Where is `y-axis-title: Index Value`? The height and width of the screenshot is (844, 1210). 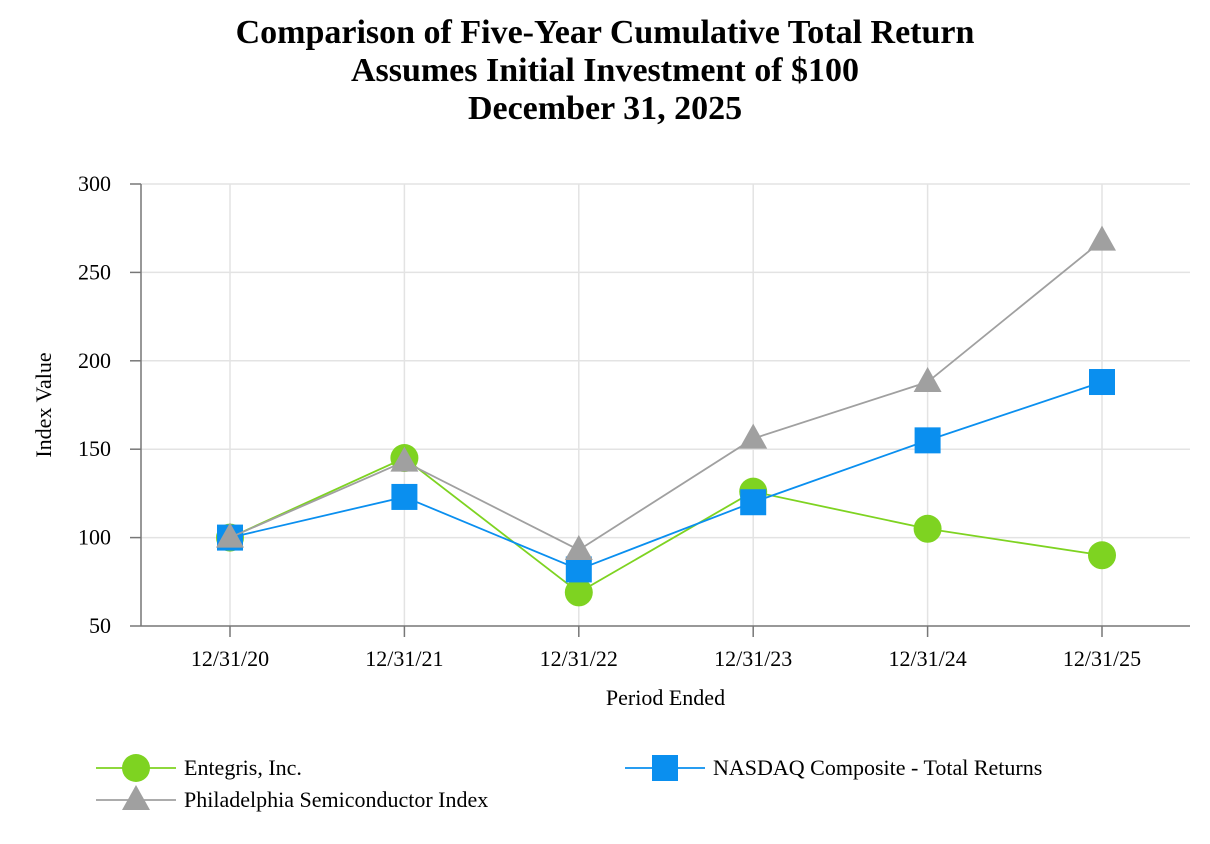 y-axis-title: Index Value is located at coordinates (43, 404).